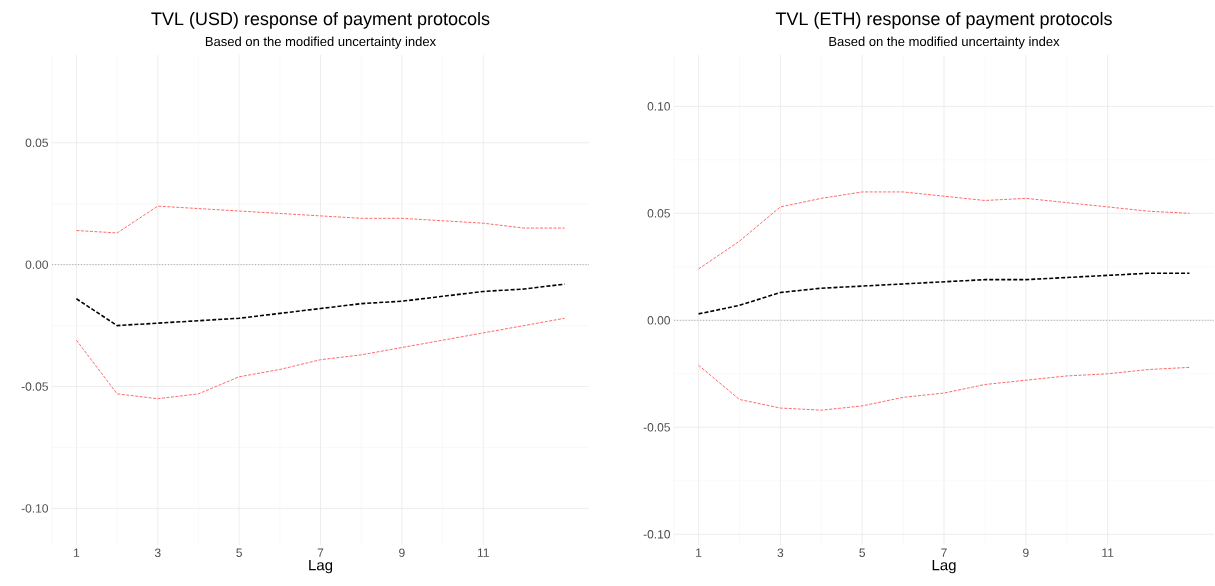 This screenshot has height=586, width=1215. What do you see at coordinates (943, 20) in the screenshot?
I see `chart-title: TVL (ETH) response of payment protocols` at bounding box center [943, 20].